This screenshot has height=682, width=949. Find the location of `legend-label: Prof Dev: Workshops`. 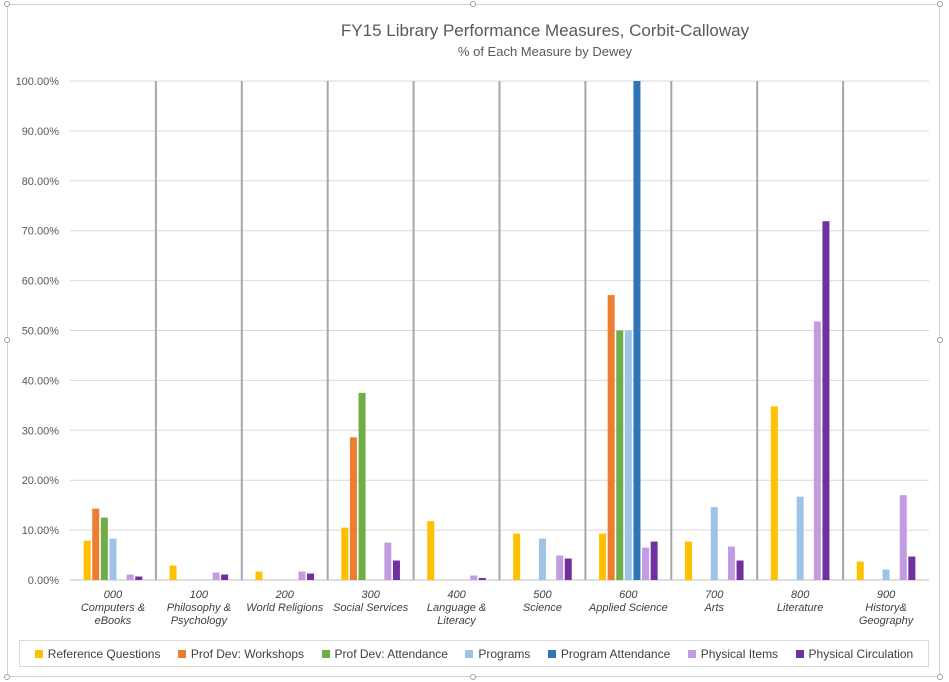

legend-label: Prof Dev: Workshops is located at coordinates (247, 653).